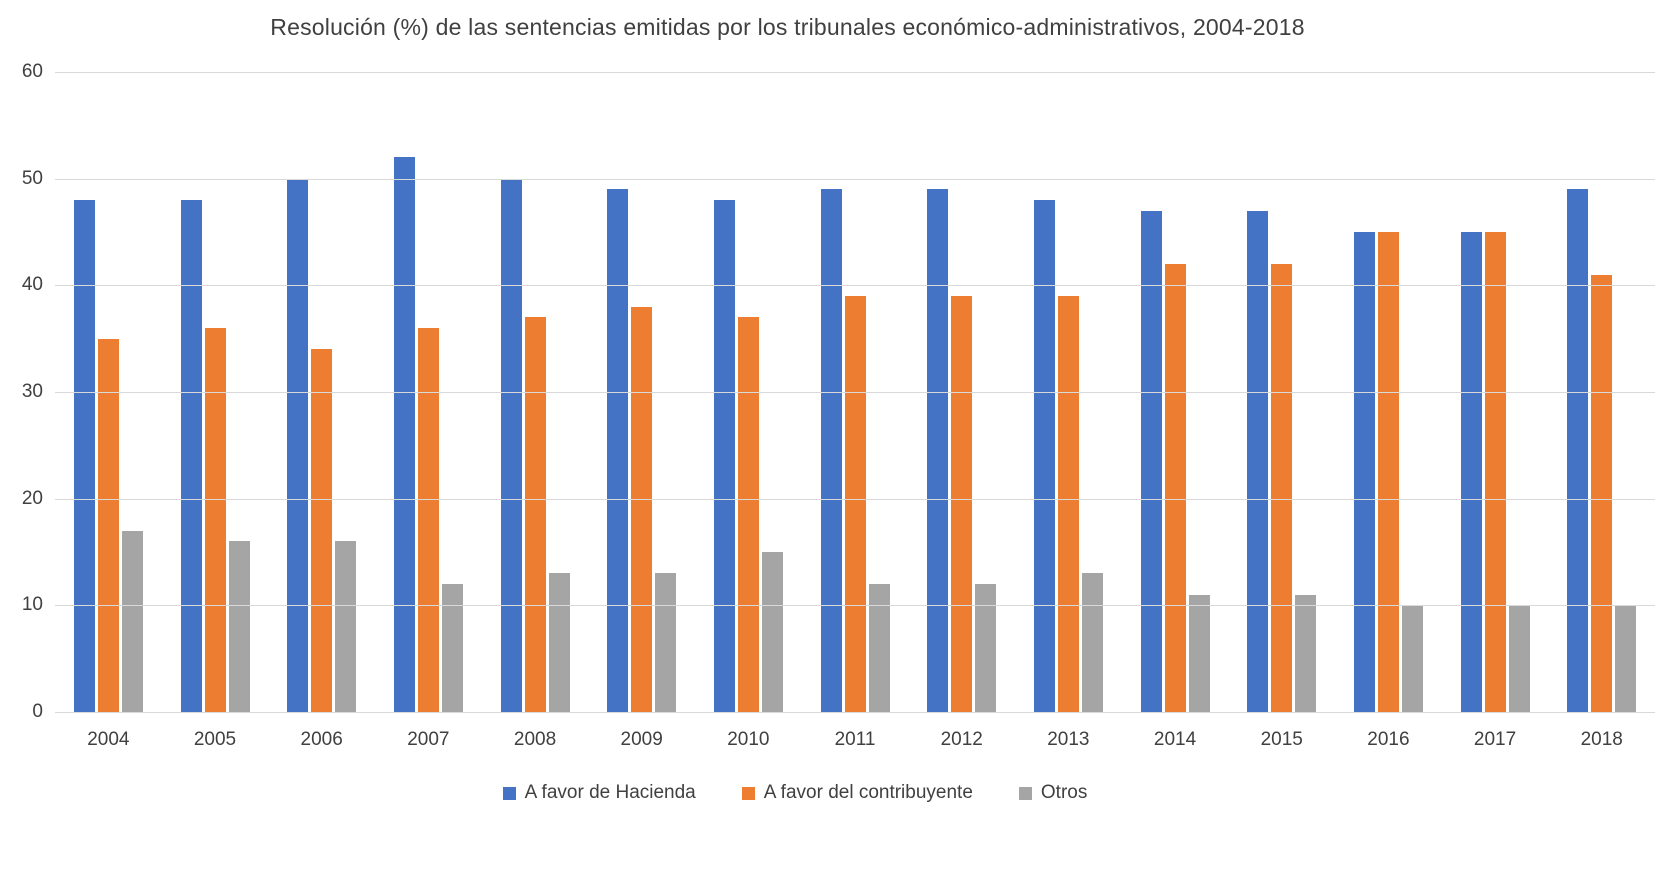 The width and height of the screenshot is (1671, 876). I want to click on x-axis-label: 2016, so click(1388, 739).